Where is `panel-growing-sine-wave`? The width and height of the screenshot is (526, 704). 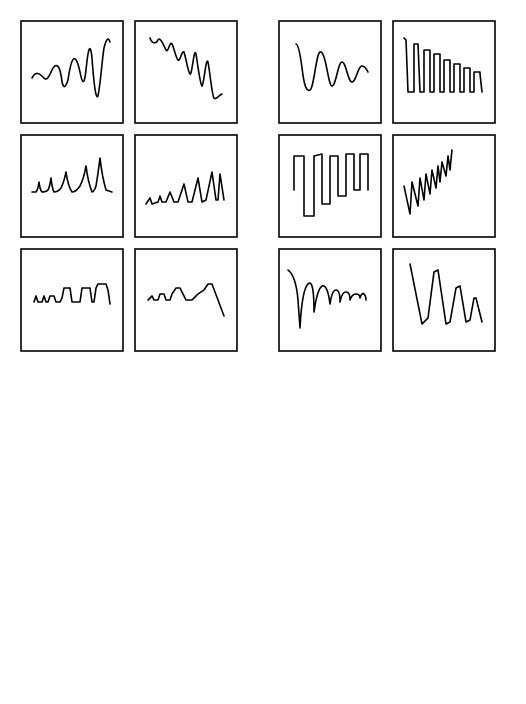
panel-growing-sine-wave is located at coordinates (72, 72).